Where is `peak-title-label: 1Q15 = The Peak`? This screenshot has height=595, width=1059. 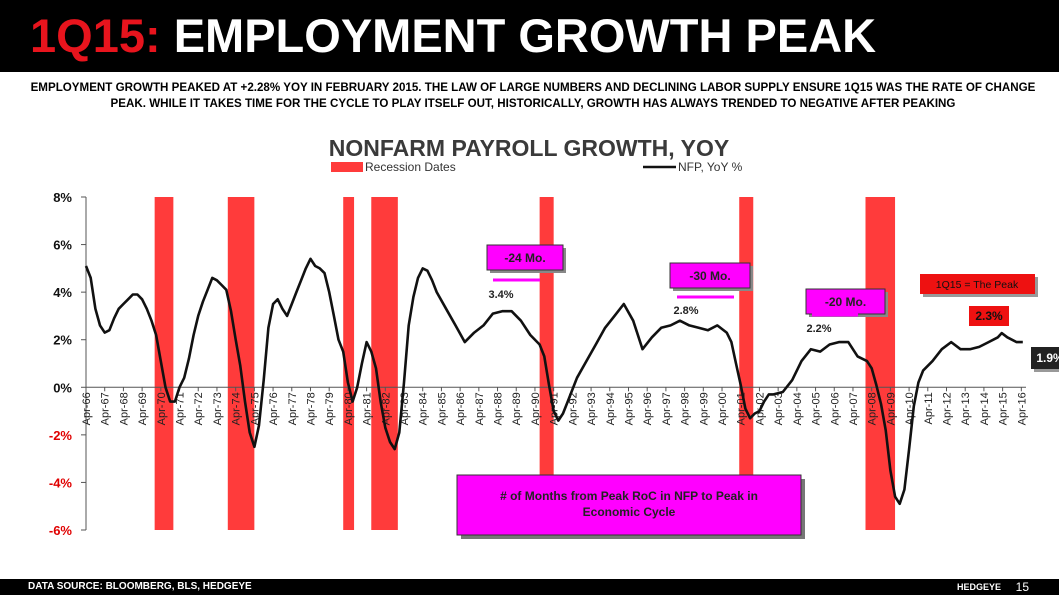
peak-title-label: 1Q15 = The Peak is located at coordinates (977, 285).